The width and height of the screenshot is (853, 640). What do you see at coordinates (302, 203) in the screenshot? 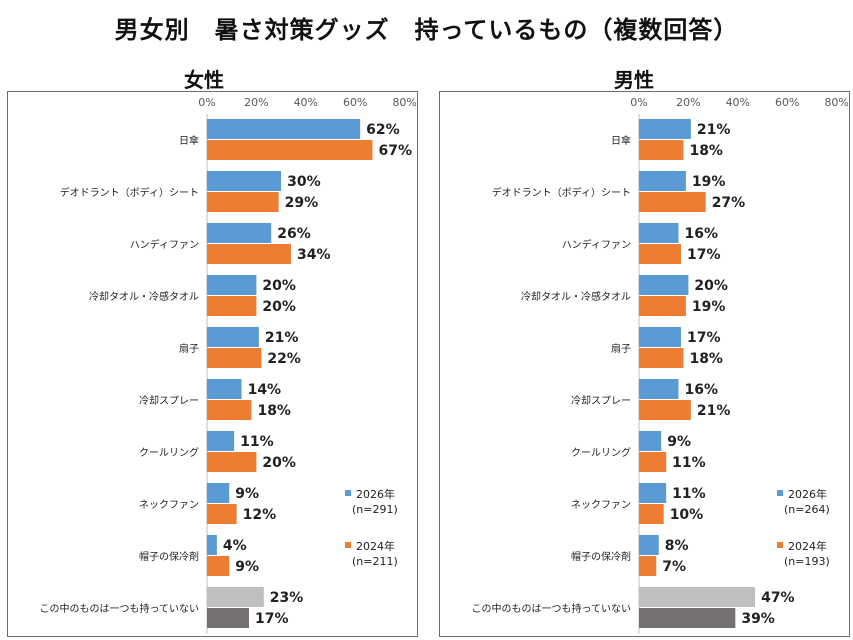
I see `data-label: 29%` at bounding box center [302, 203].